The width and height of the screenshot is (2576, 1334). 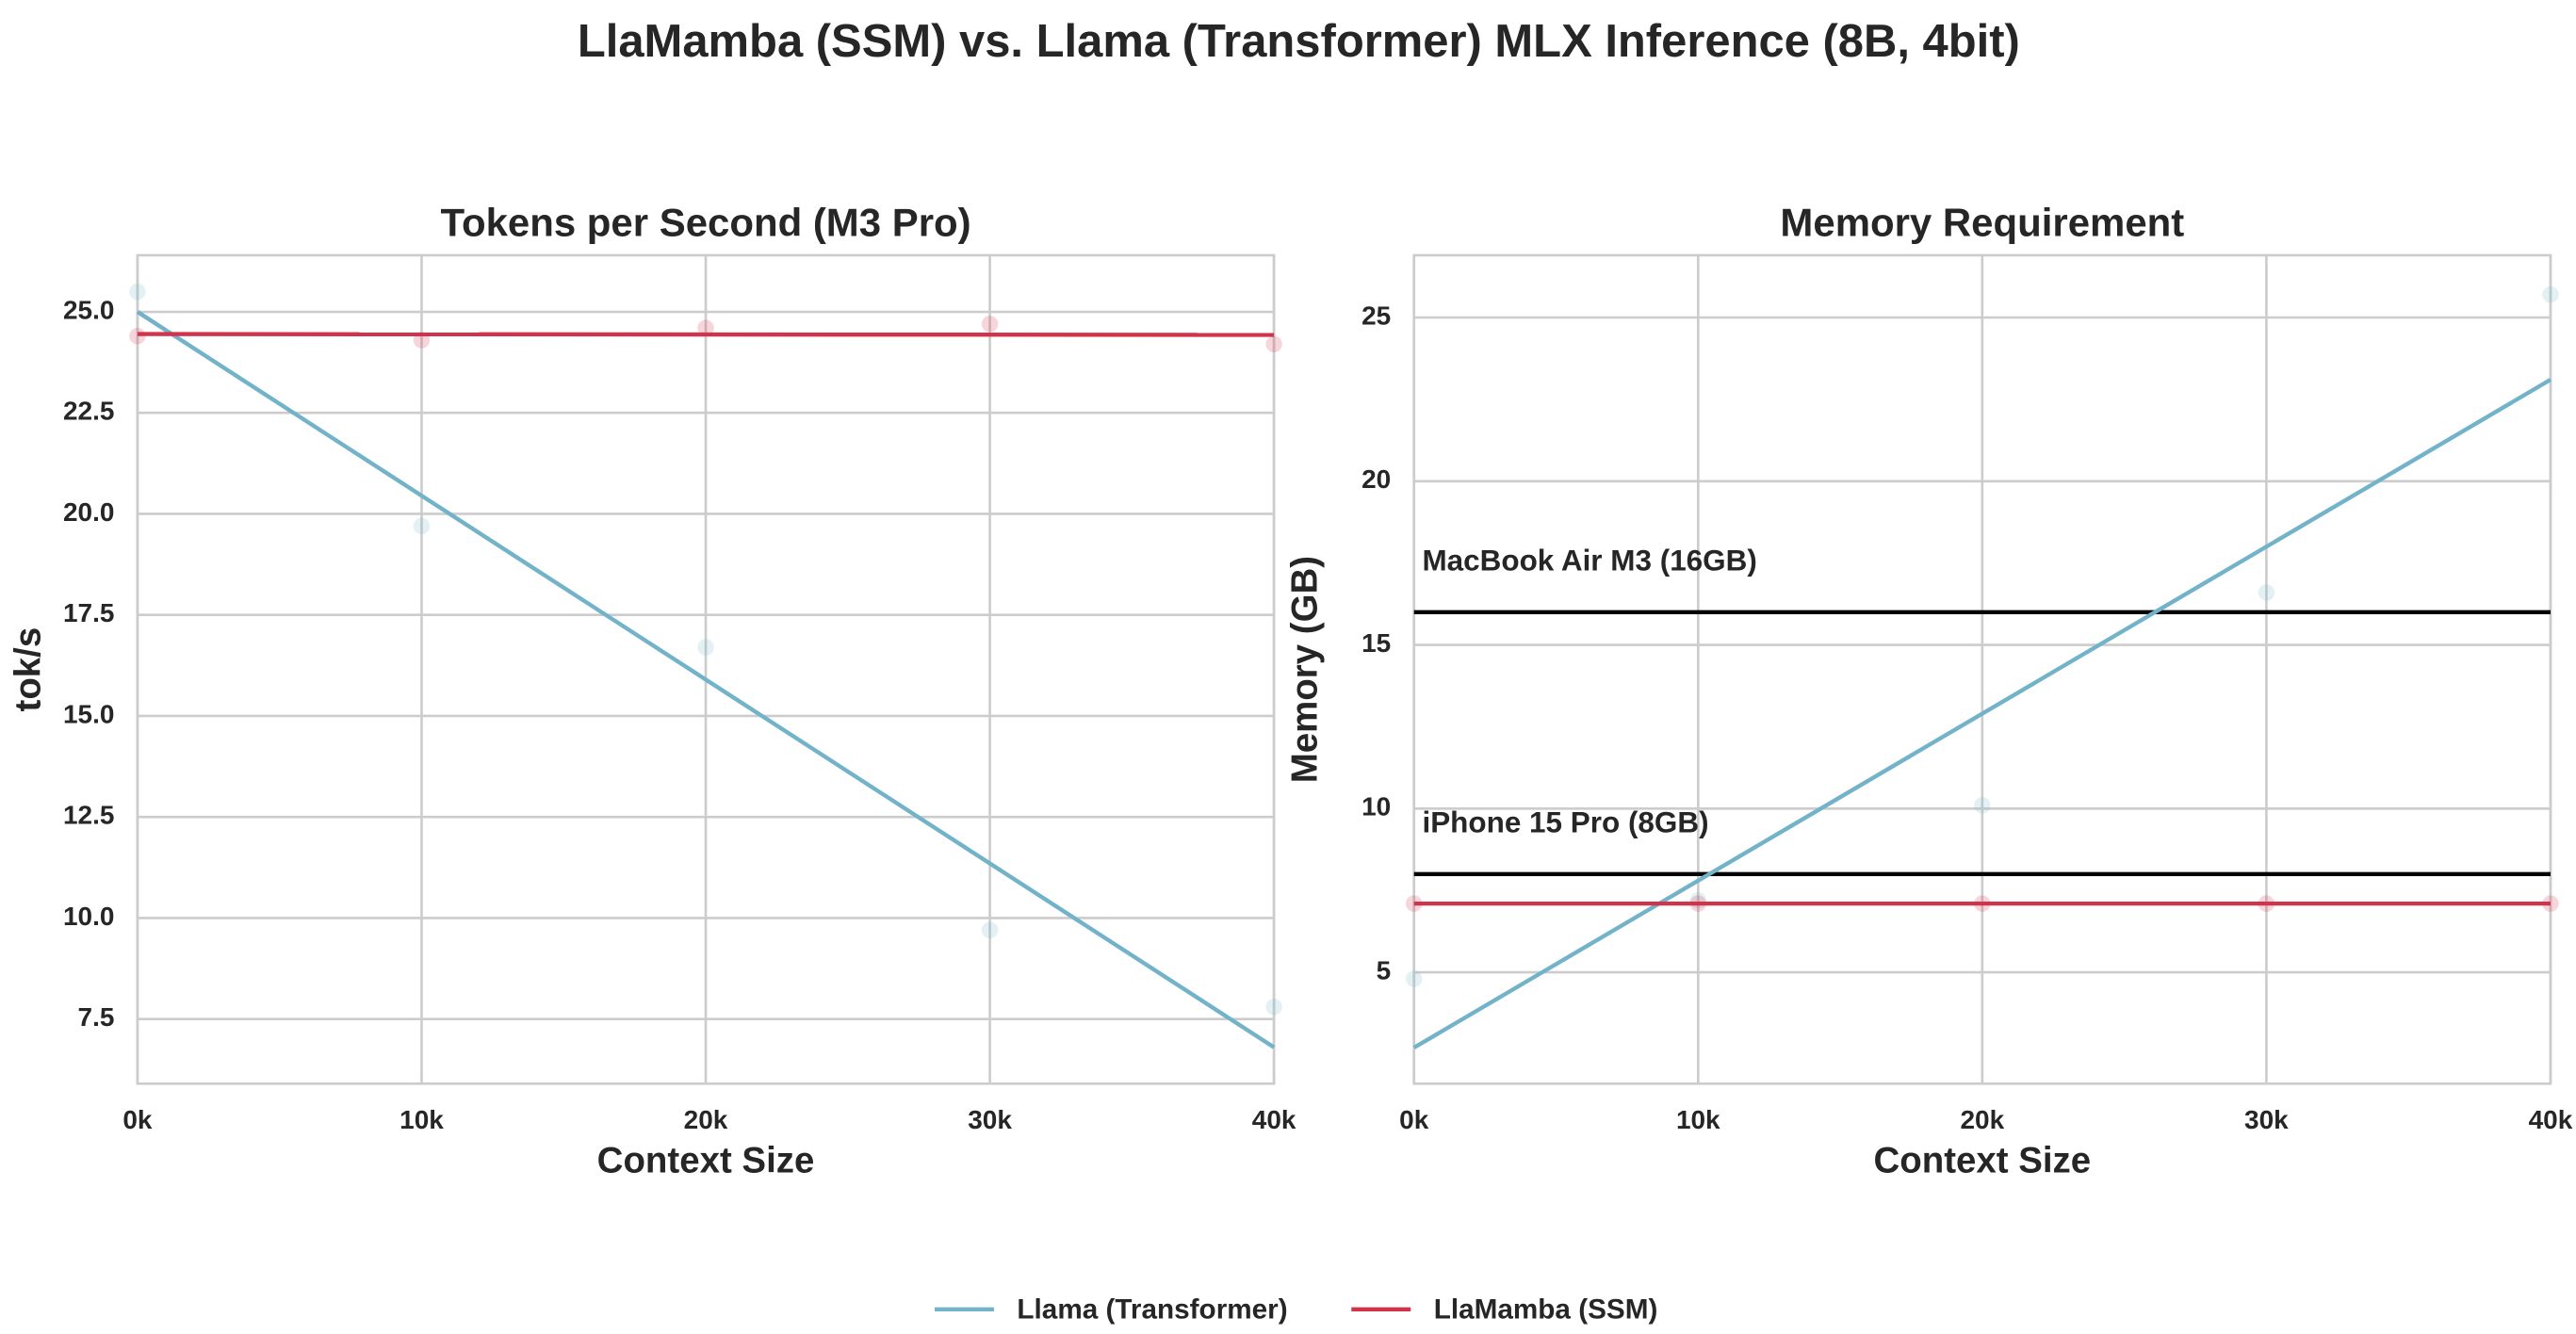 I want to click on fit-line, so click(x=706, y=334).